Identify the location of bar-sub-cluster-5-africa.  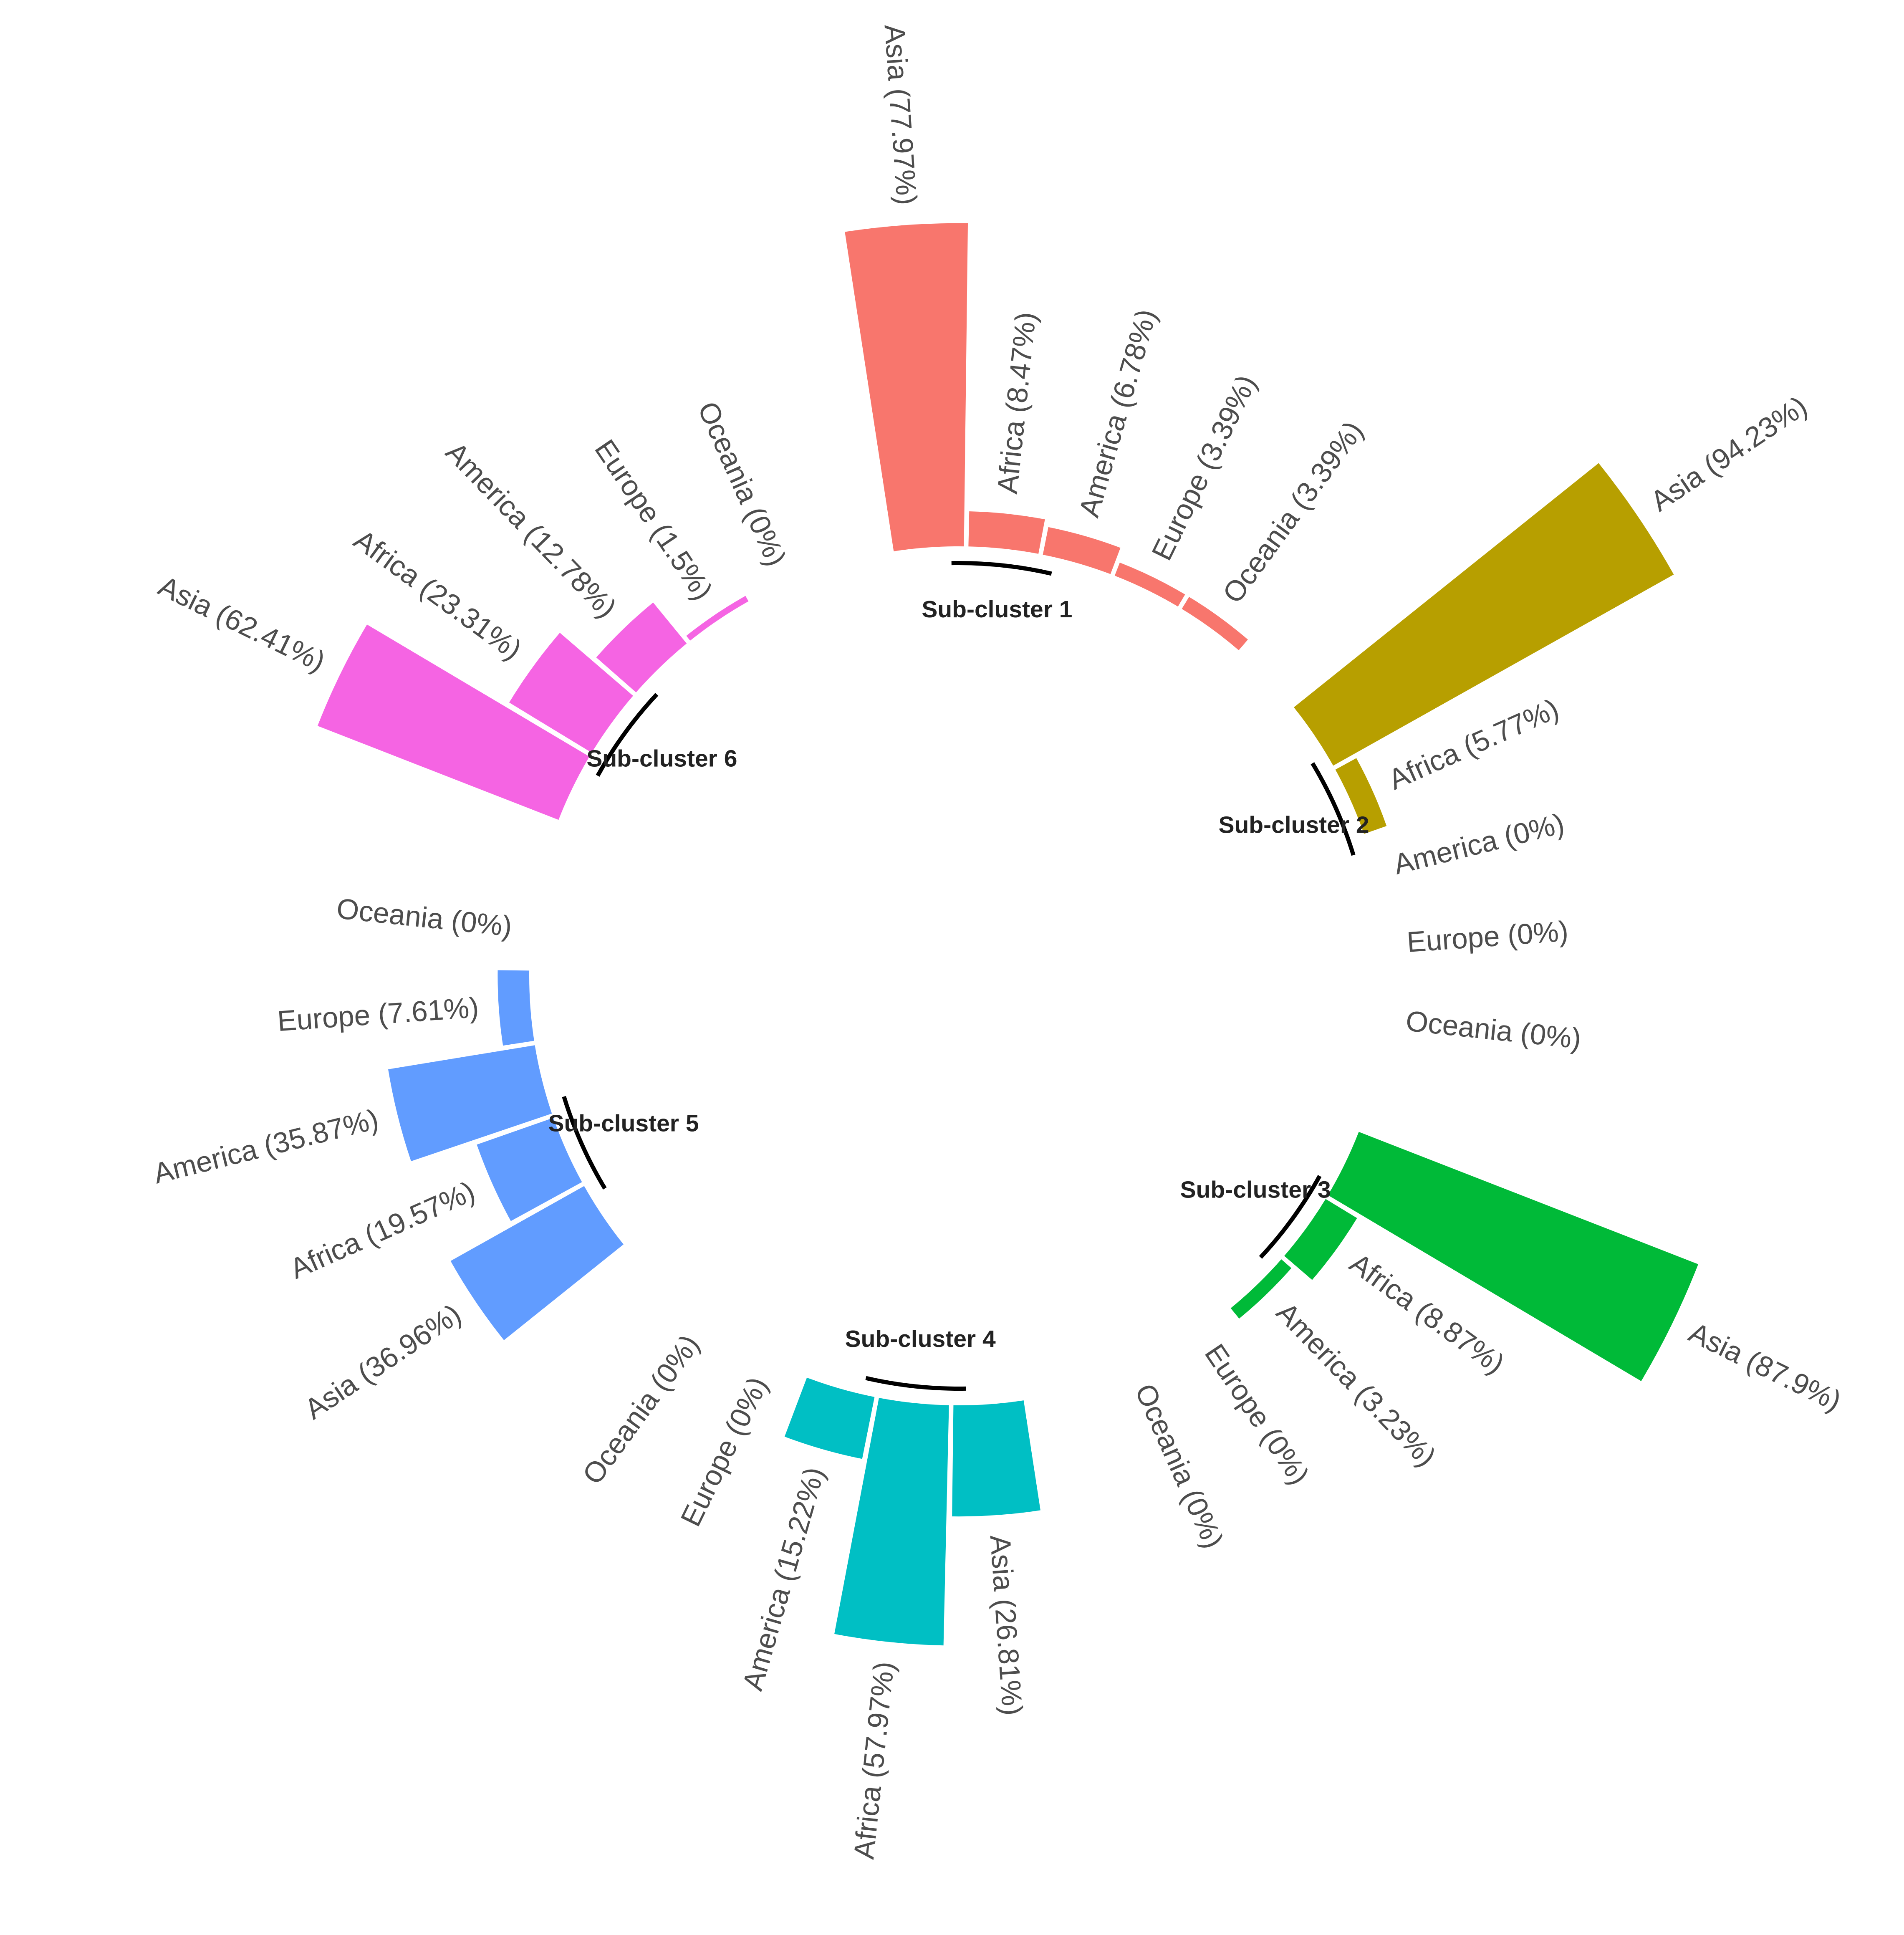
(529, 1169).